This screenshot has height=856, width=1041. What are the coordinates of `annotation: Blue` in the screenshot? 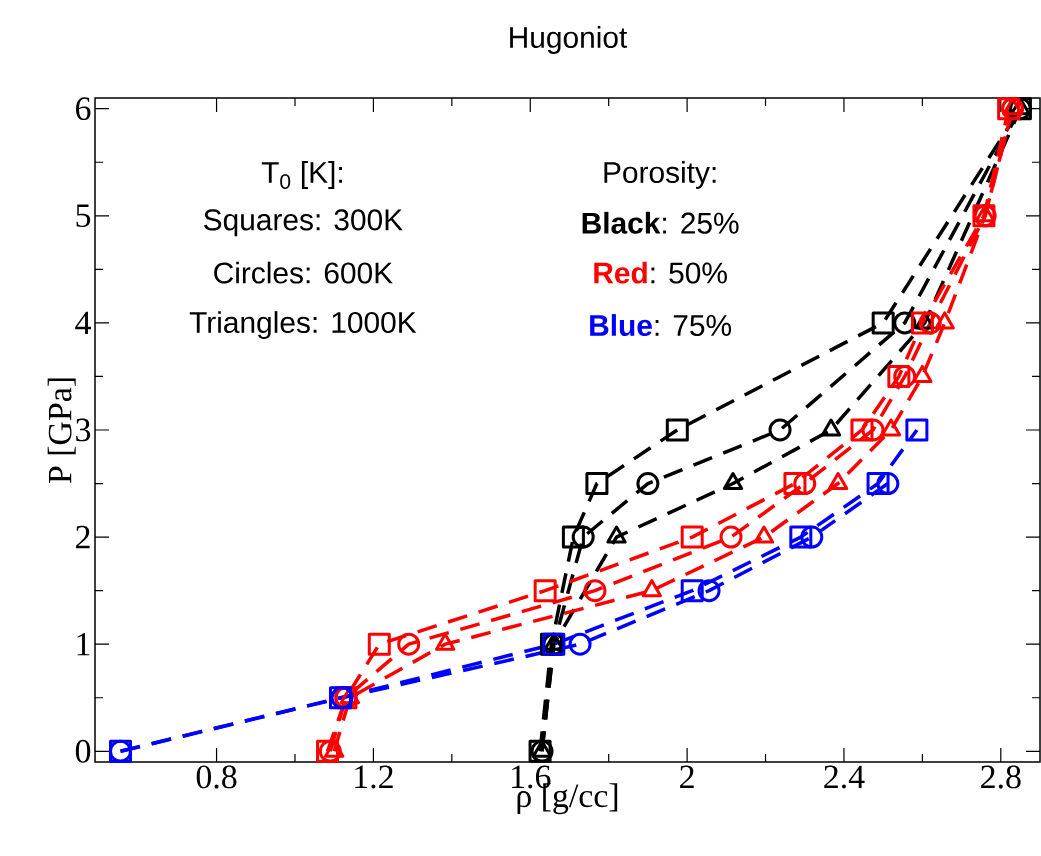 It's located at (621, 325).